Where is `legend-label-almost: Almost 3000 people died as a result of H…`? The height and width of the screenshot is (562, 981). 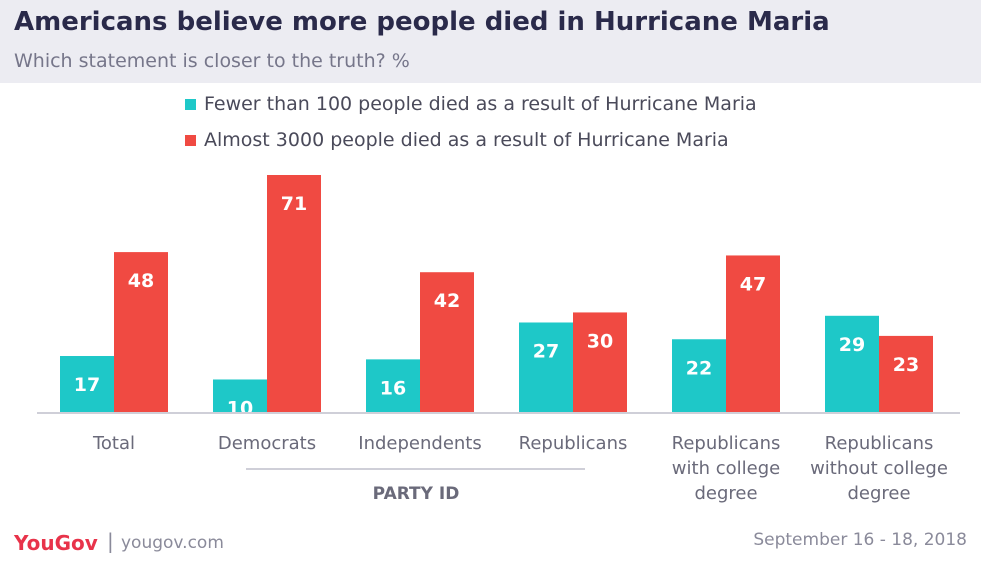 legend-label-almost: Almost 3000 people died as a result of H… is located at coordinates (466, 140).